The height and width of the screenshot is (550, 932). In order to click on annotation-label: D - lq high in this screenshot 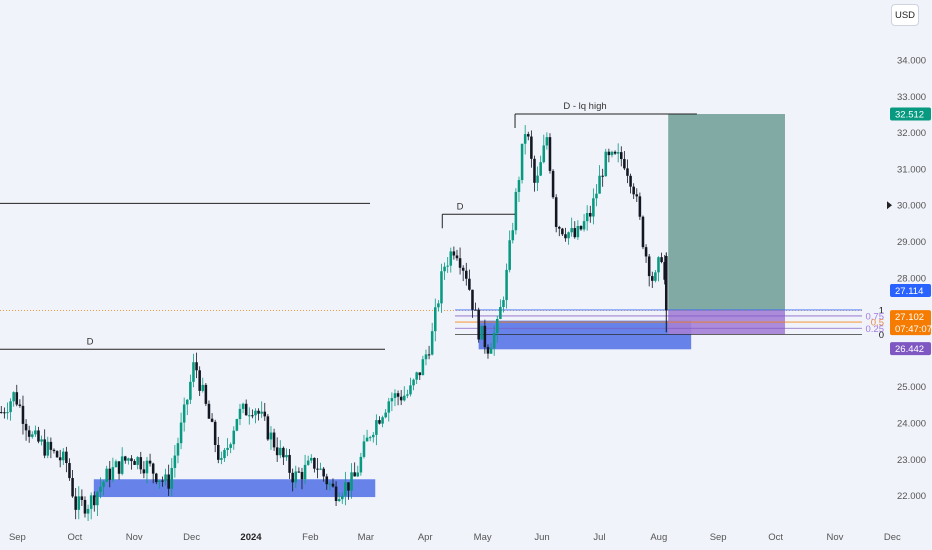, I will do `click(584, 106)`.